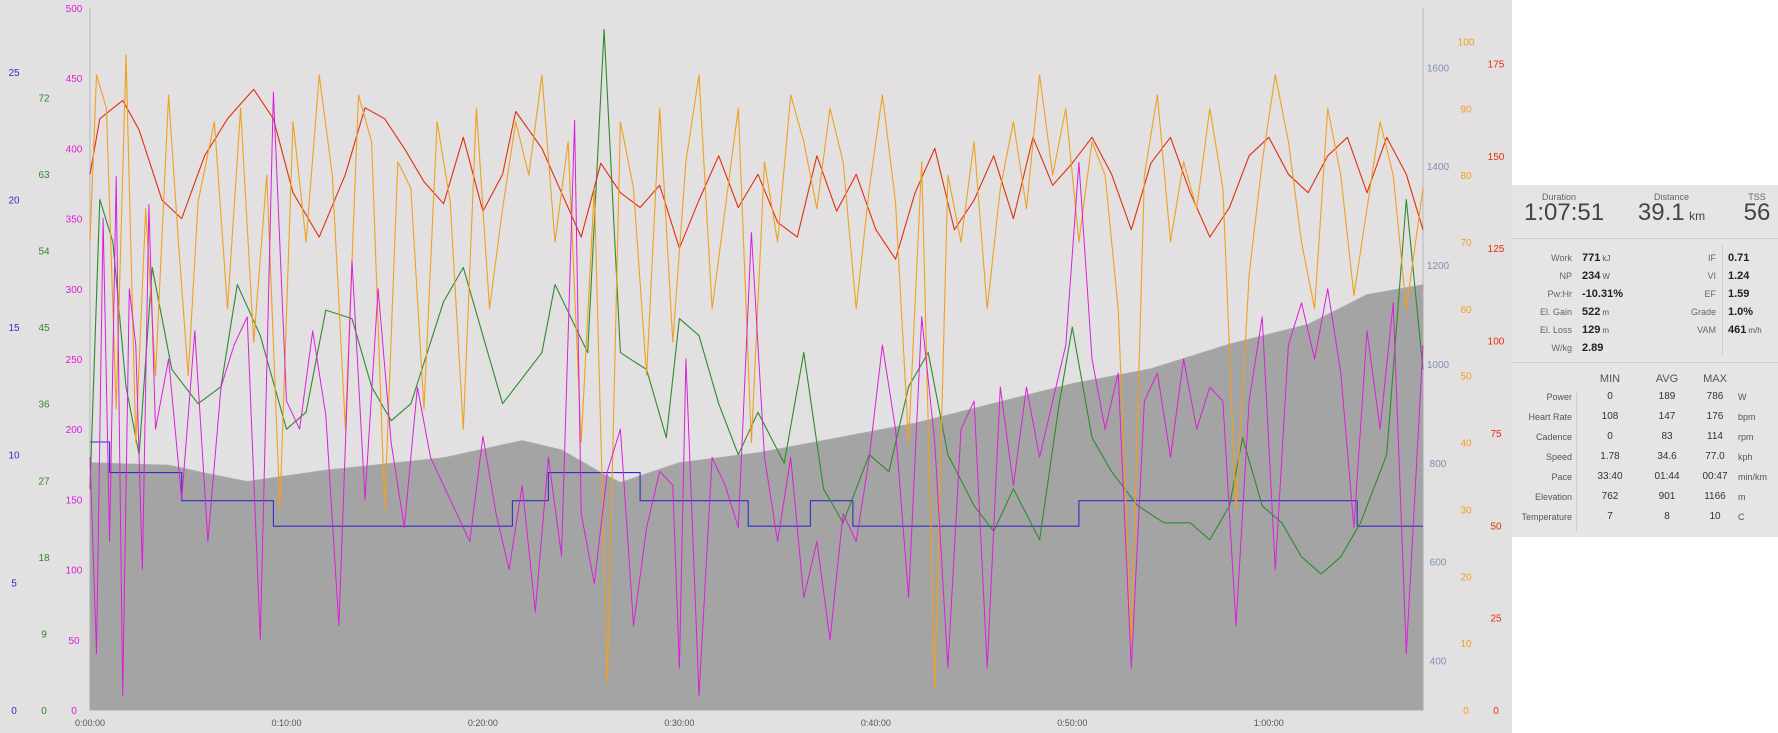  Describe the element at coordinates (1671, 208) in the screenshot. I see `distance-block: Distance 39.1 km` at that location.